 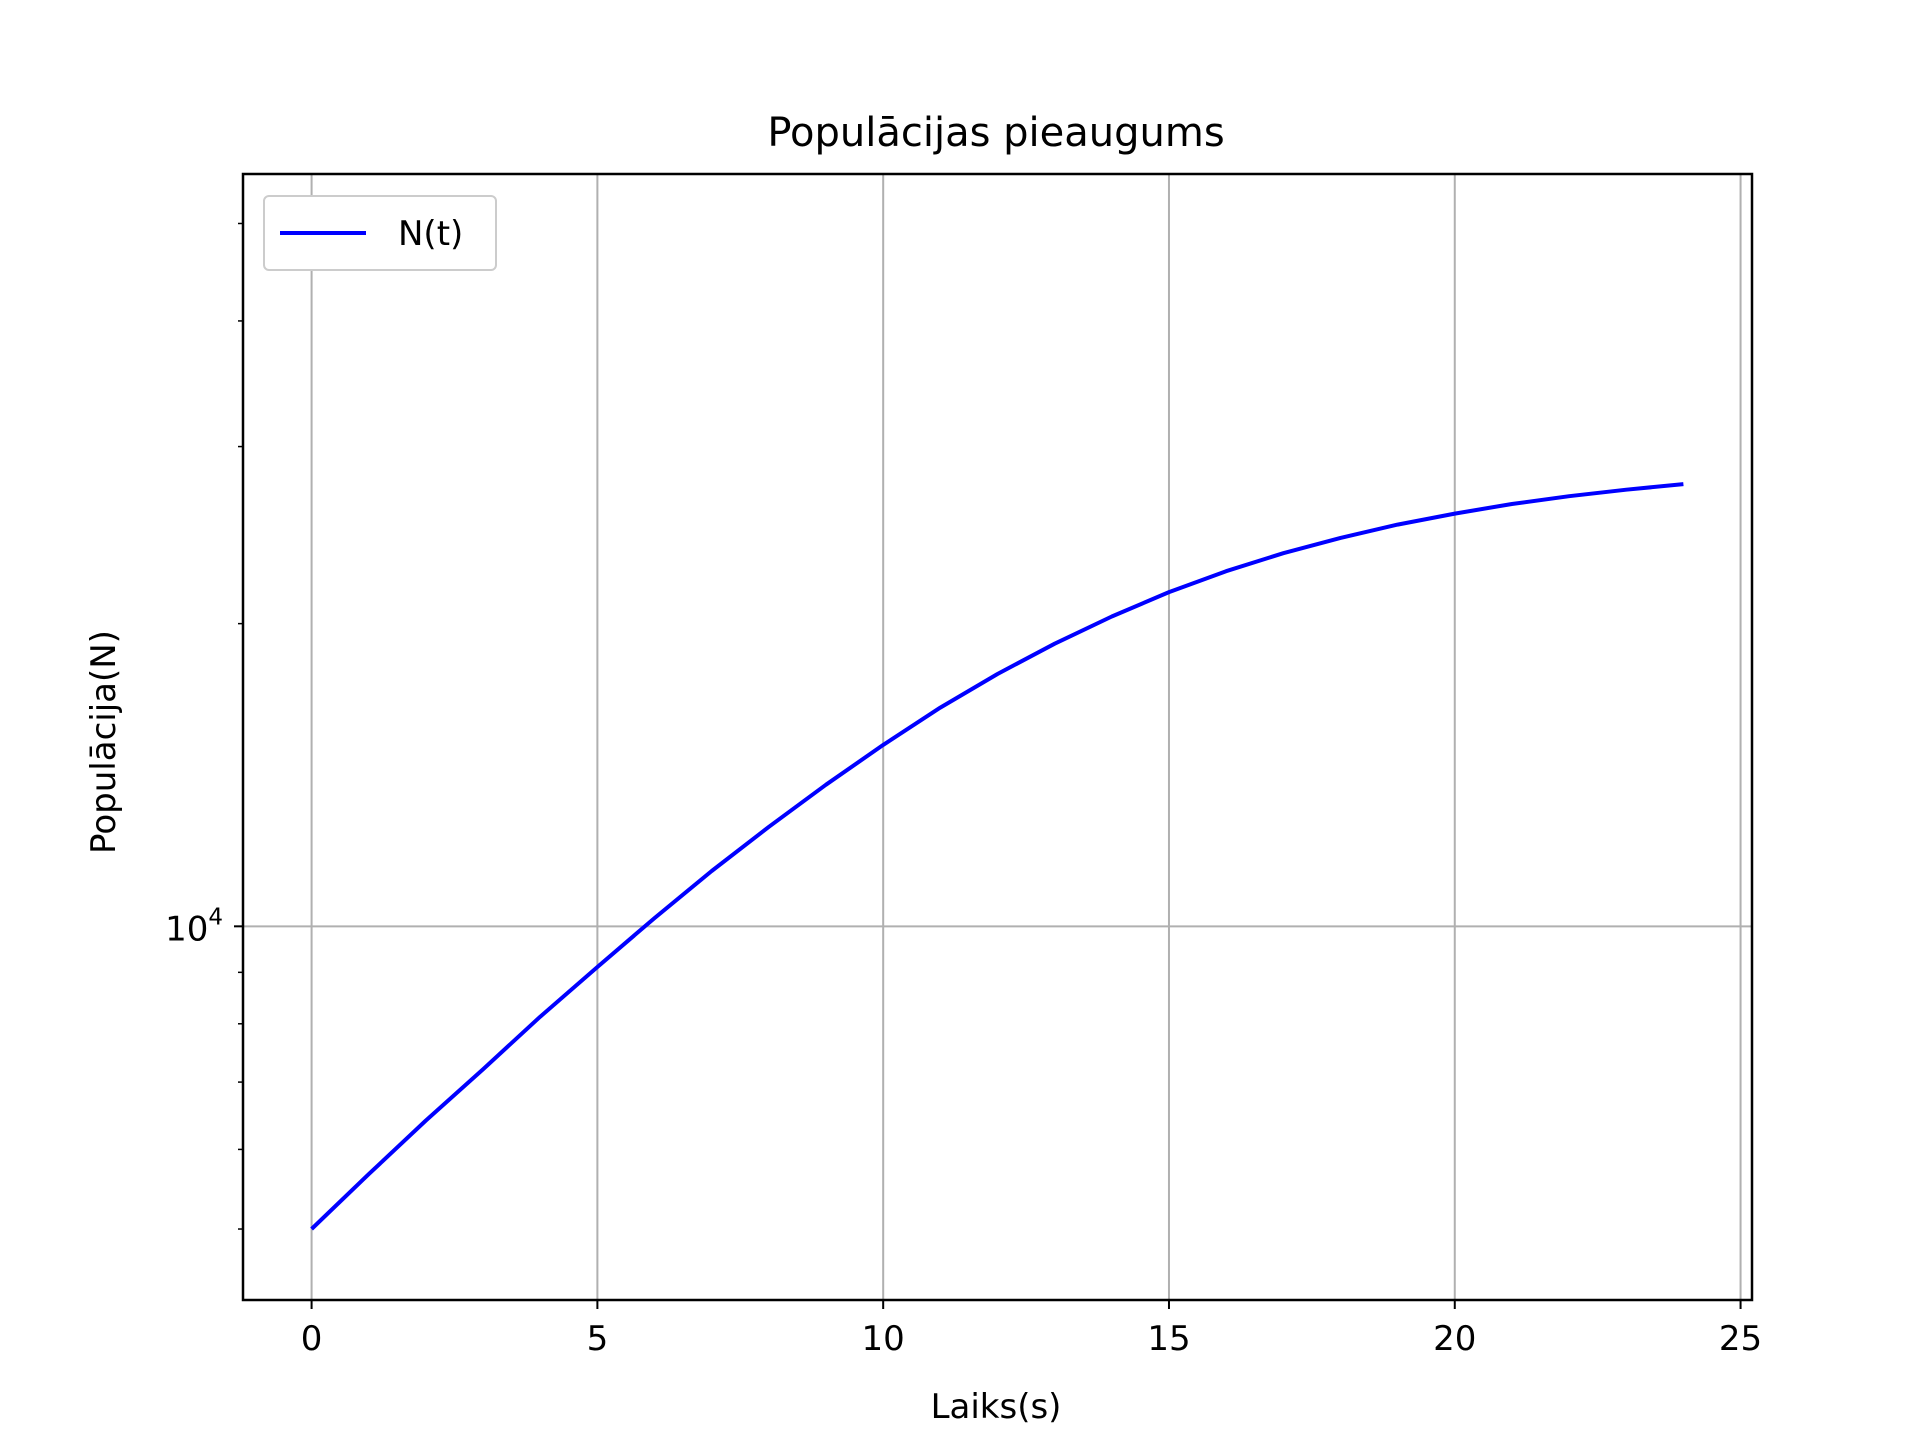 What do you see at coordinates (996, 1407) in the screenshot?
I see `x-axis-label: Laiks(s)` at bounding box center [996, 1407].